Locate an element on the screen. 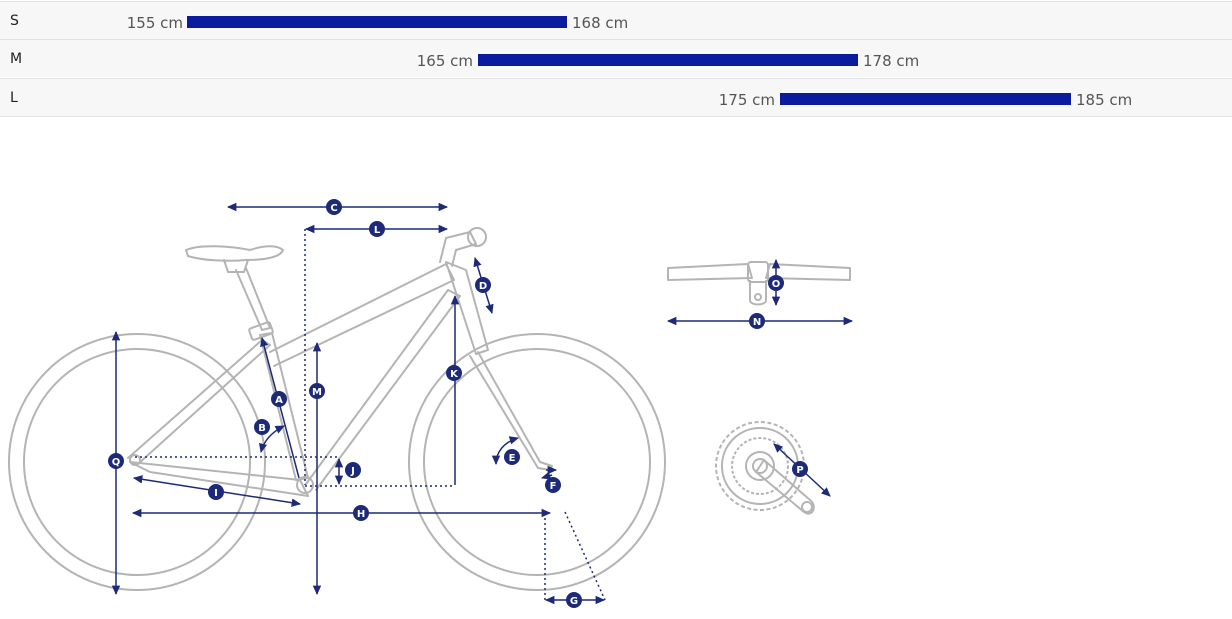 Image resolution: width=1232 pixels, height=619 pixels. size-row-m: M 165 cm 178 cm is located at coordinates (616, 58).